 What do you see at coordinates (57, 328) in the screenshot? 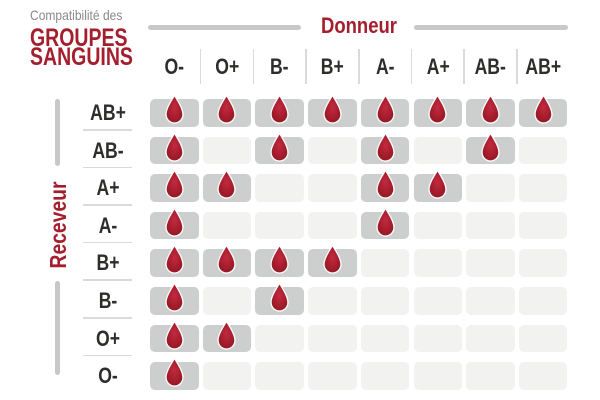
I see `receiver-axis-line-bottom` at bounding box center [57, 328].